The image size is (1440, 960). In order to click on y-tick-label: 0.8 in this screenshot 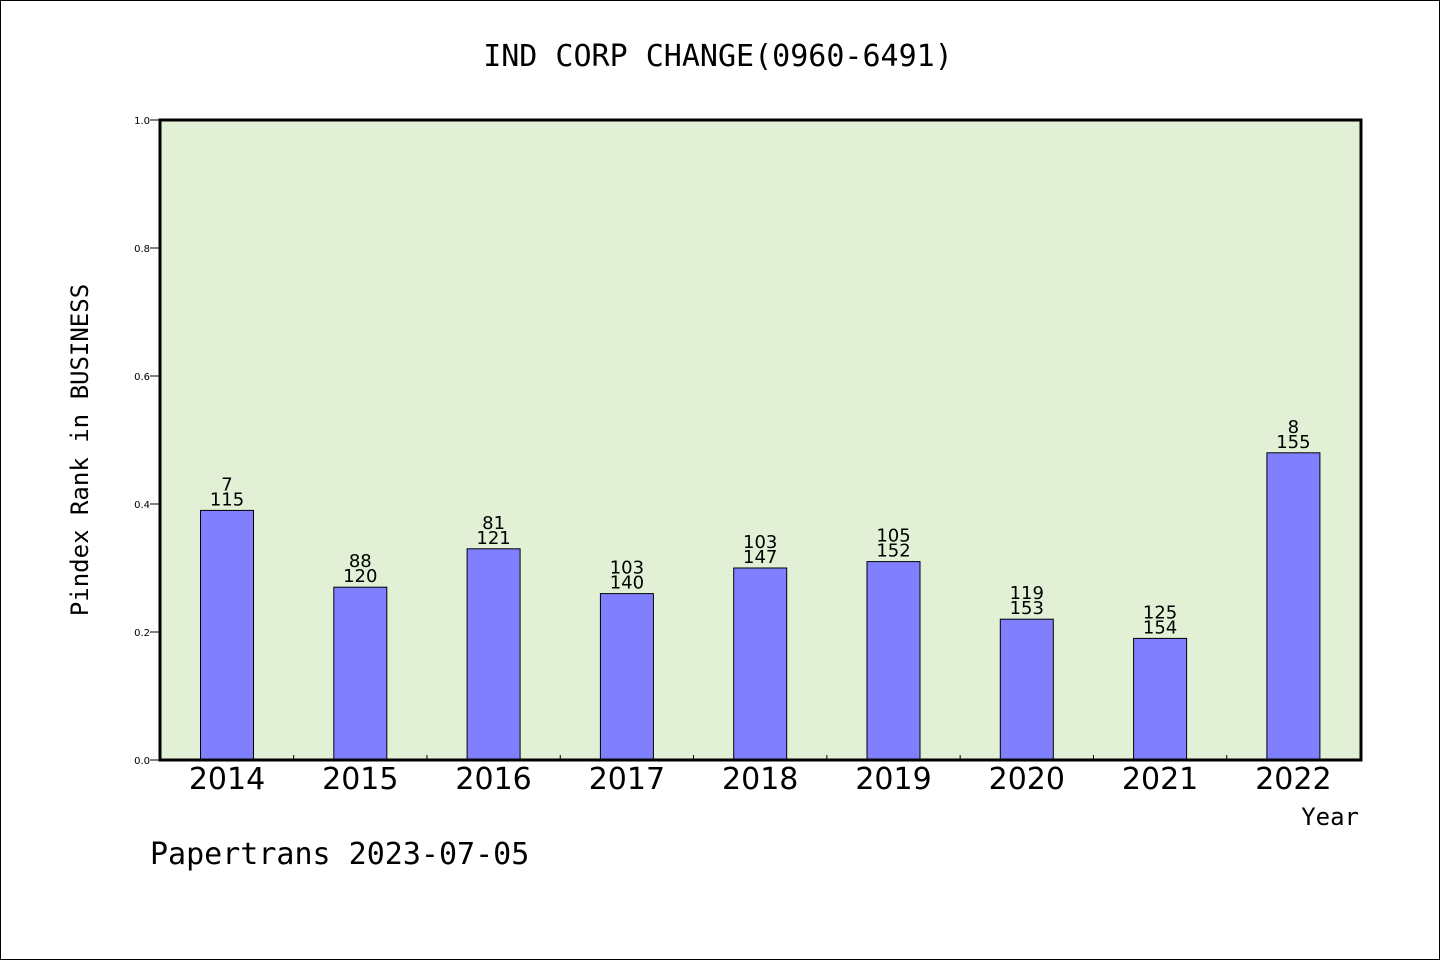, I will do `click(142, 249)`.